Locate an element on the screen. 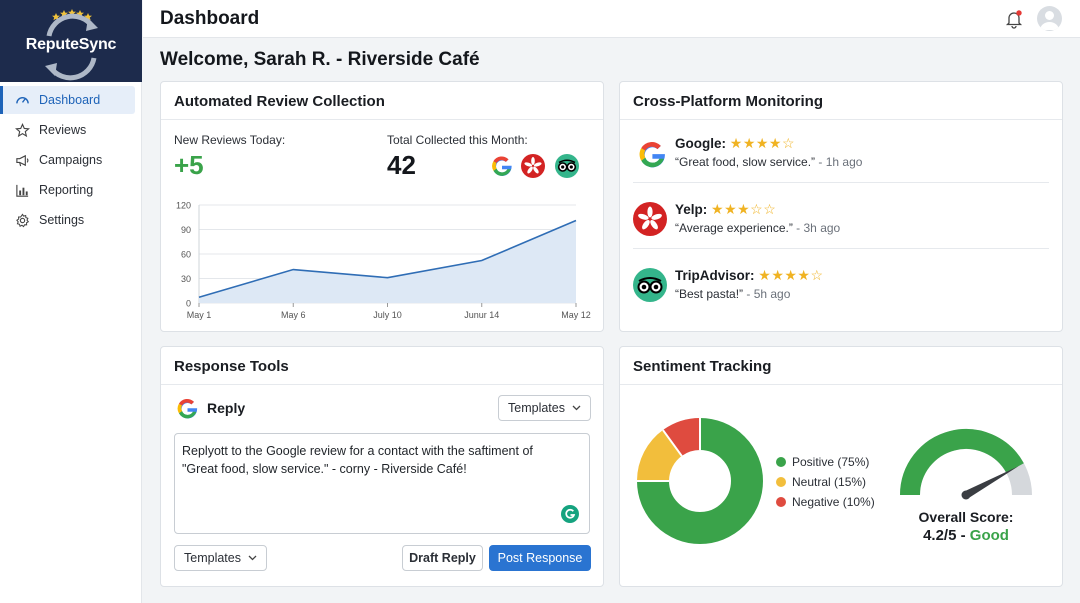  series-line is located at coordinates (387, 259).